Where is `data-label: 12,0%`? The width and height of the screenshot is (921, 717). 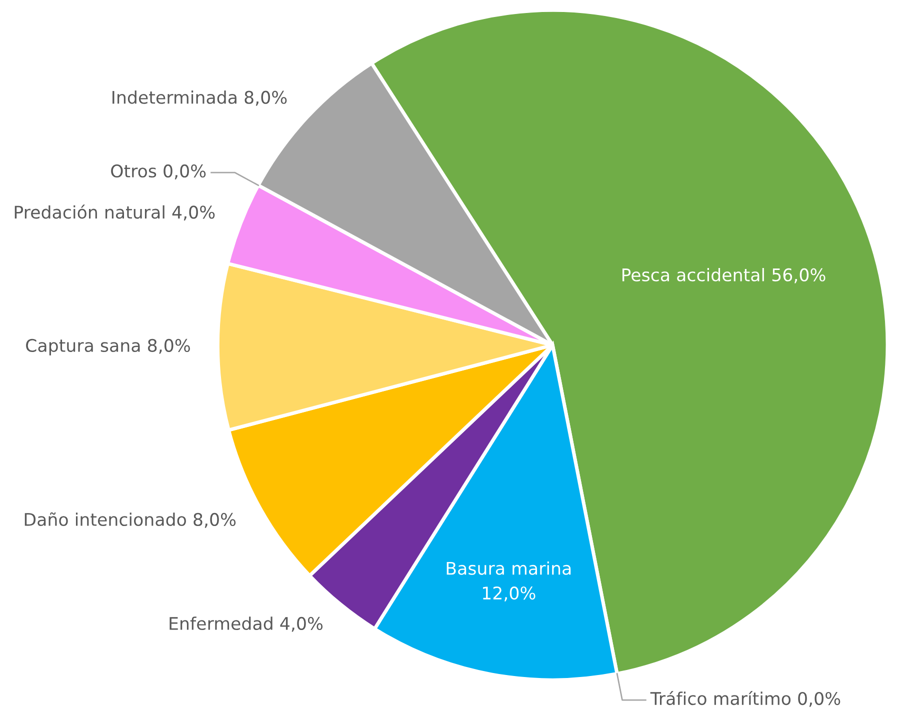
data-label: 12,0% is located at coordinates (509, 594).